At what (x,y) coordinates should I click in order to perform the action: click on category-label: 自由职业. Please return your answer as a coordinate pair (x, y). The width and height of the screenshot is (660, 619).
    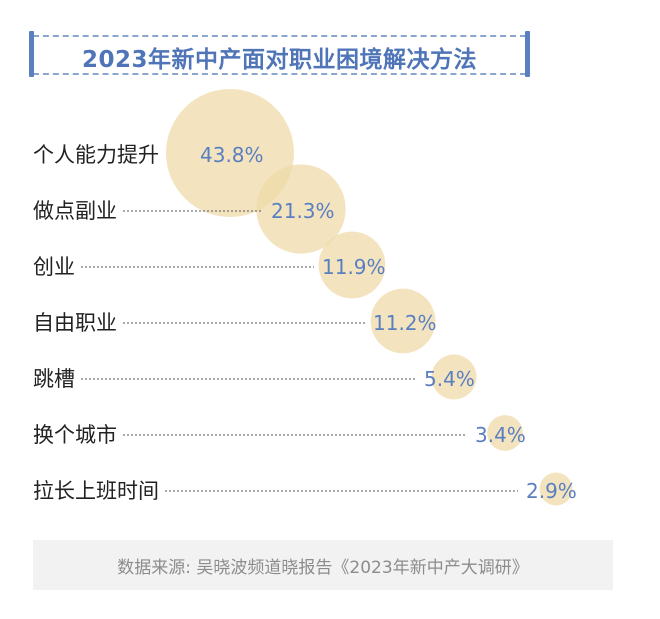
    Looking at the image, I should click on (75, 323).